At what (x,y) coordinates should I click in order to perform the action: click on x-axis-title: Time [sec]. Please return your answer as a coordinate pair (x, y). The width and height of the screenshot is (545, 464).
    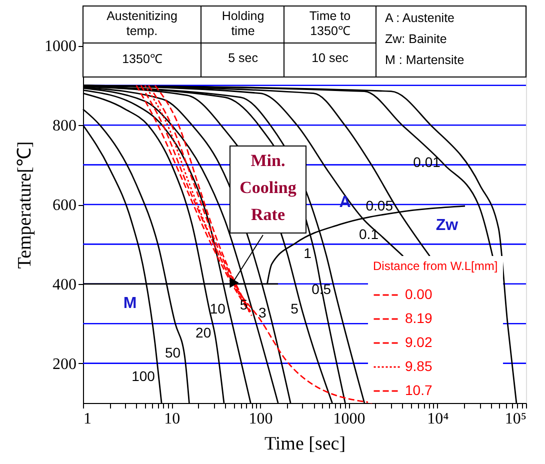
    Looking at the image, I should click on (305, 444).